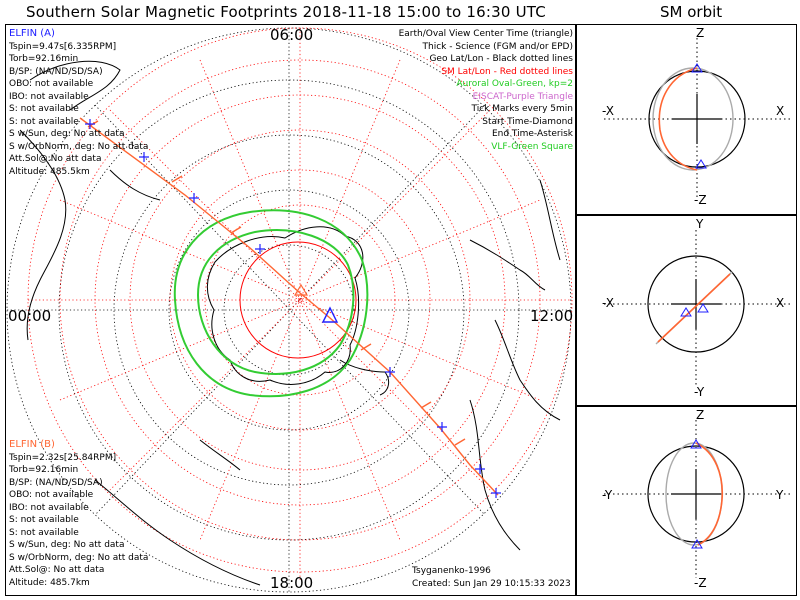  I want to click on sat-a-line: IBO: not available, so click(49, 96).